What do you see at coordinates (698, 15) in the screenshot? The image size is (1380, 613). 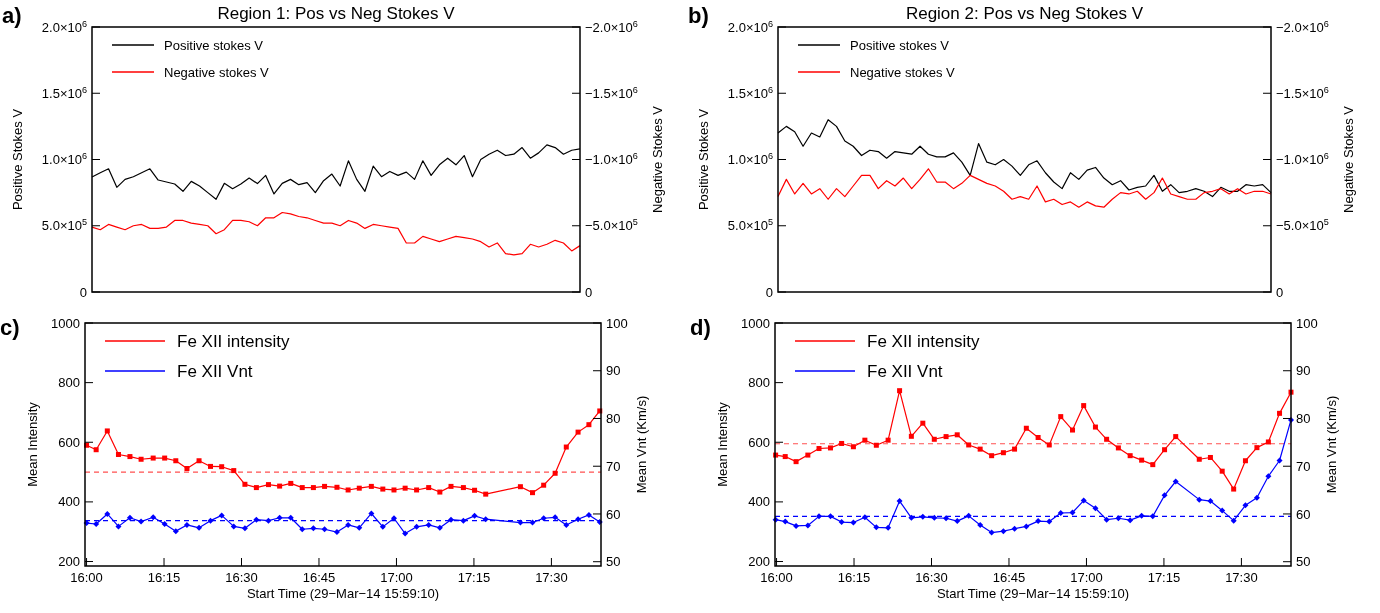 I see `text: b)` at bounding box center [698, 15].